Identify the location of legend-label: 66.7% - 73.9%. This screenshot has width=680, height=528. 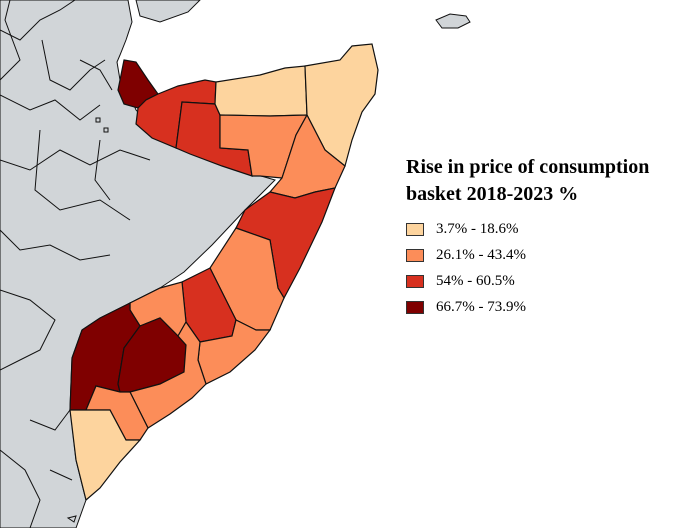
(481, 306).